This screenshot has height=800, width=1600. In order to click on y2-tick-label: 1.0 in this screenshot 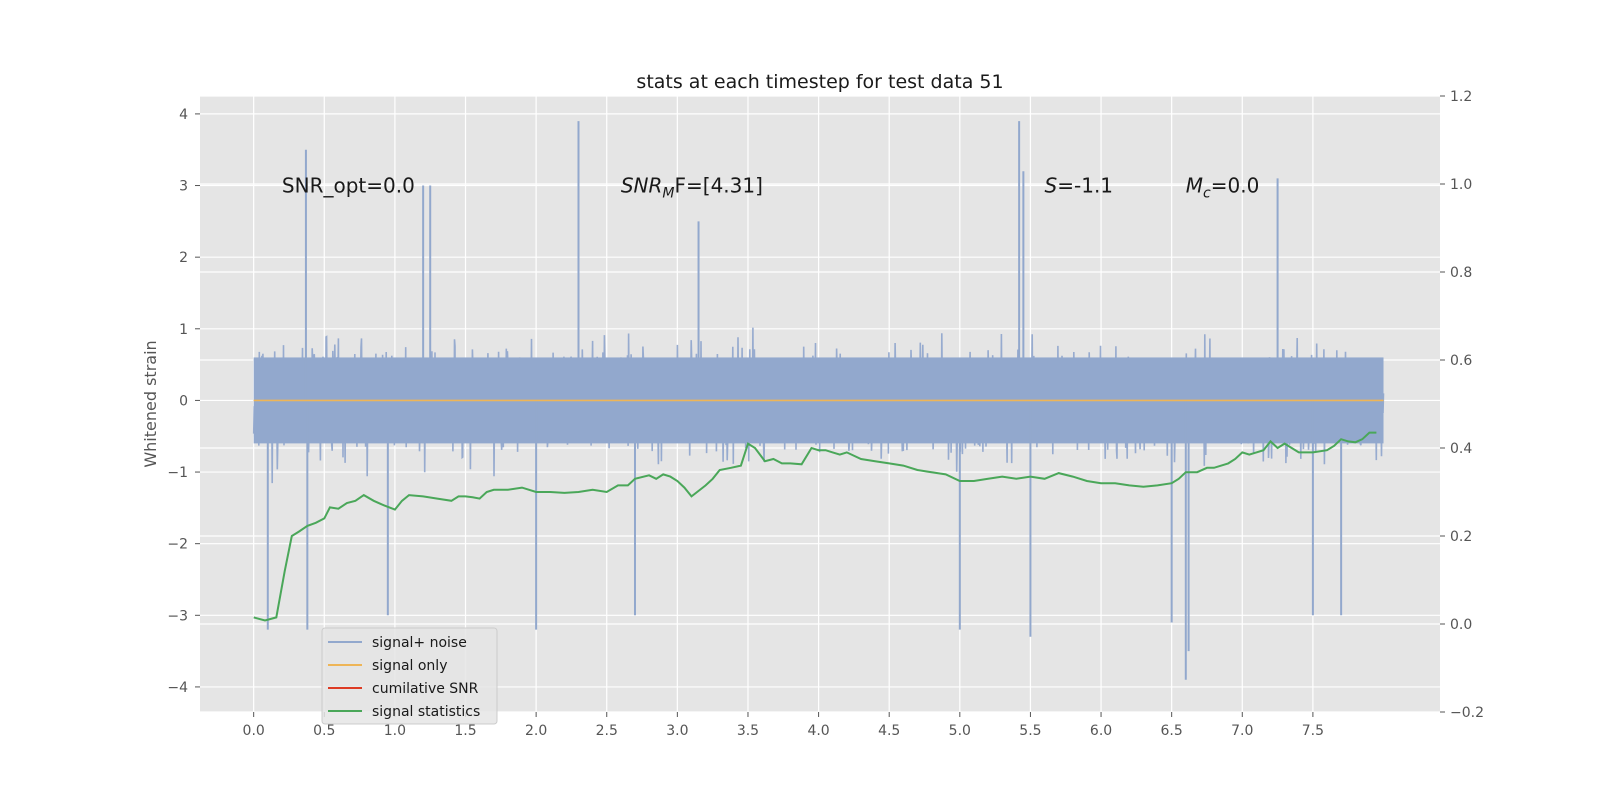, I will do `click(1461, 185)`.